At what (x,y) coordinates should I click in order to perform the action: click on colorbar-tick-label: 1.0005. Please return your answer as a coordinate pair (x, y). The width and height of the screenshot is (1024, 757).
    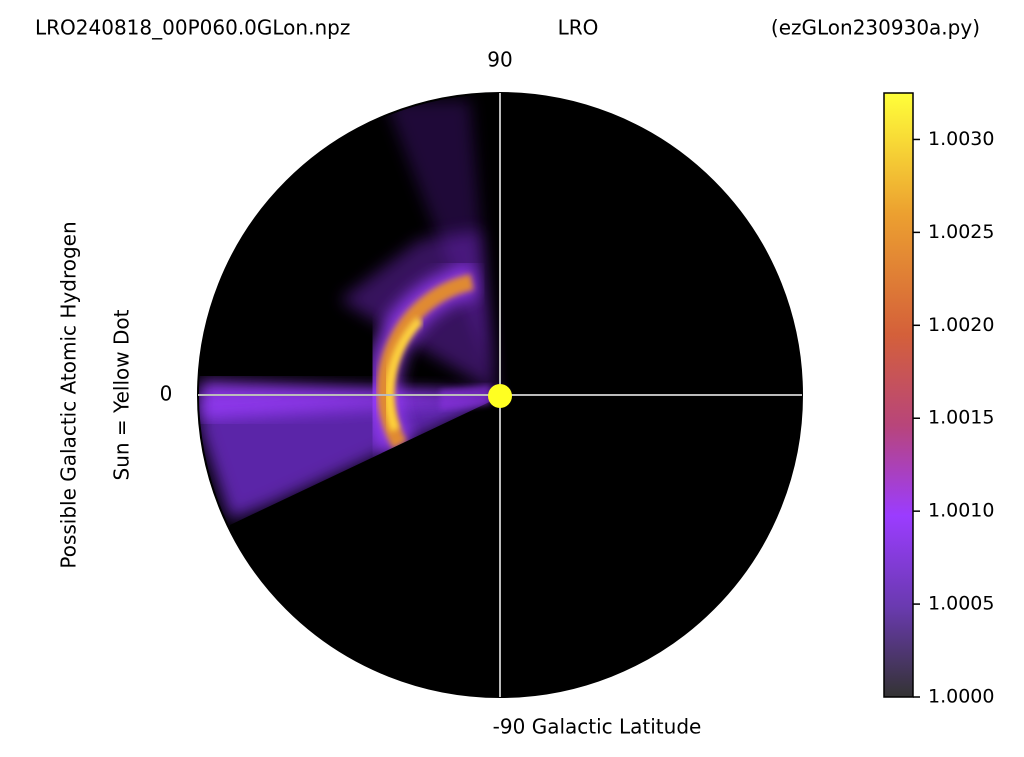
    Looking at the image, I should click on (961, 604).